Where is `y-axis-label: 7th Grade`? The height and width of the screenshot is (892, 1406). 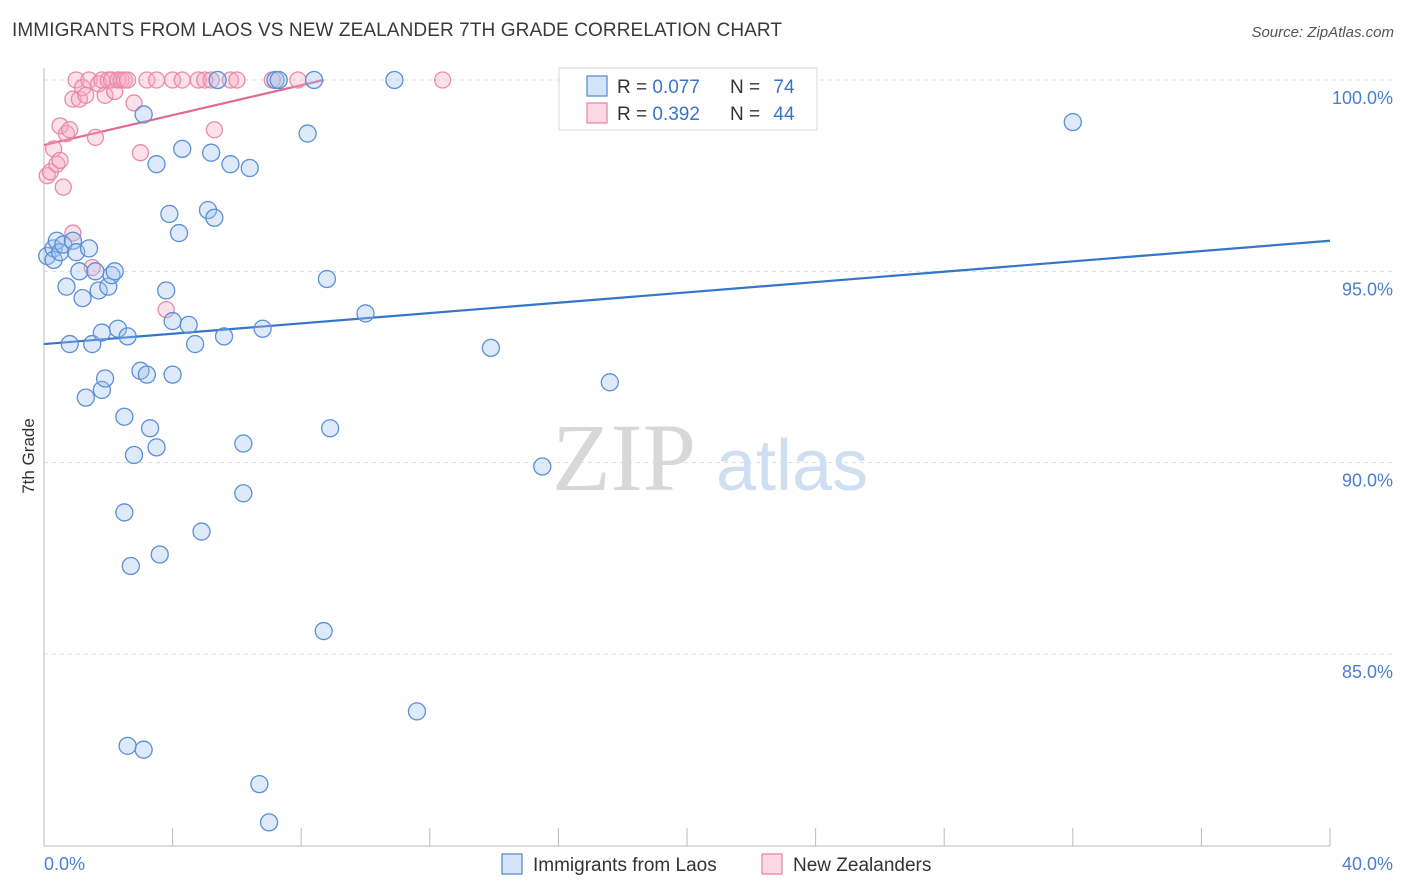 y-axis-label: 7th Grade is located at coordinates (28, 456).